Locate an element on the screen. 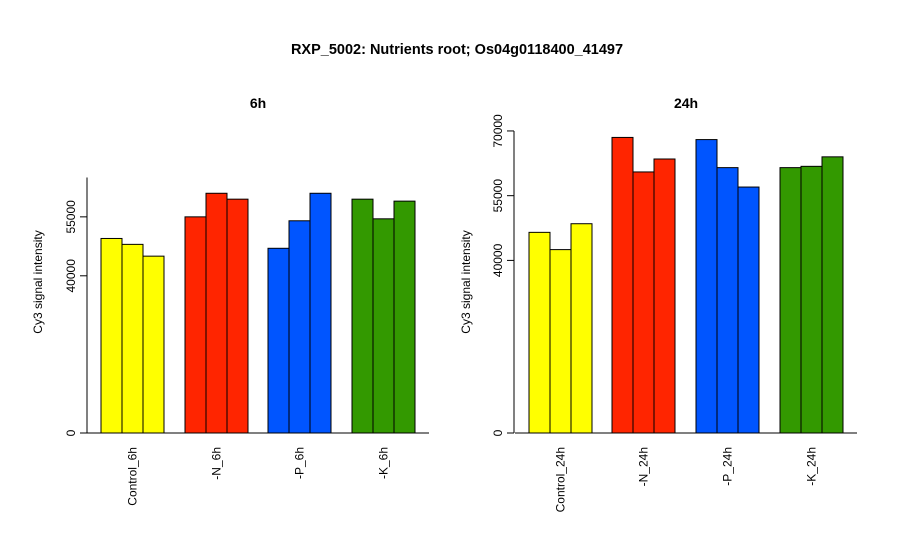  y-tick-label-24h: 70000 is located at coordinates (498, 131).